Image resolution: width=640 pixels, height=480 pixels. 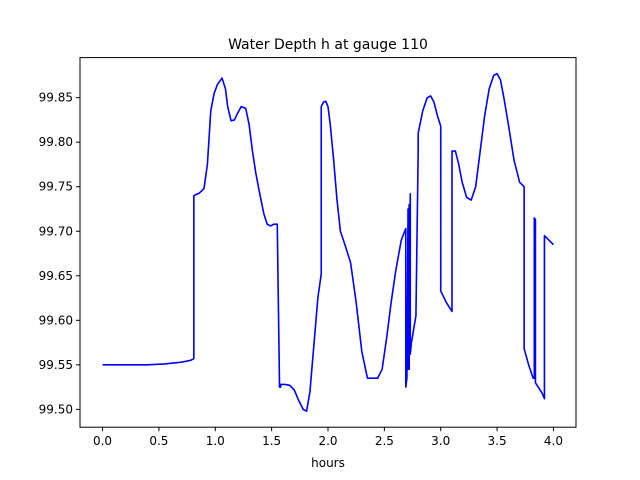 I want to click on y-tick-label: 99.85, so click(x=56, y=98).